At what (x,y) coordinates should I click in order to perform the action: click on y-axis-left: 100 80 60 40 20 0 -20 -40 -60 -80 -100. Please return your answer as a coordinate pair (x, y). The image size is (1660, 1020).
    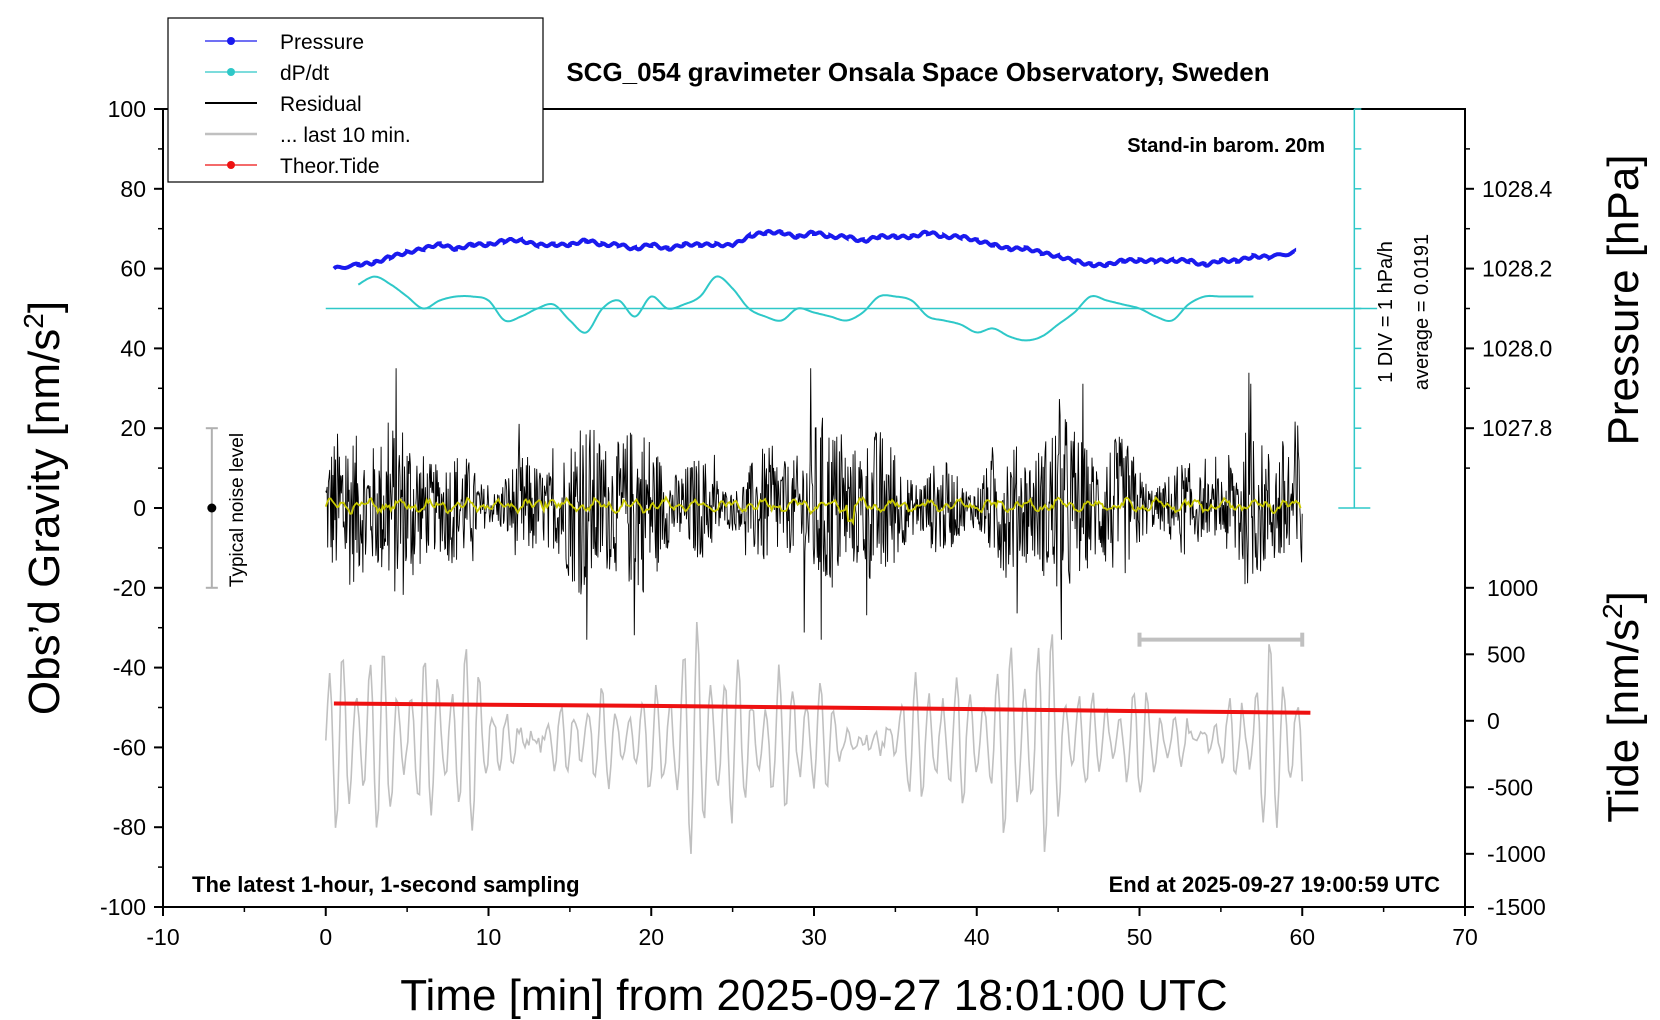
    Looking at the image, I should click on (131, 508).